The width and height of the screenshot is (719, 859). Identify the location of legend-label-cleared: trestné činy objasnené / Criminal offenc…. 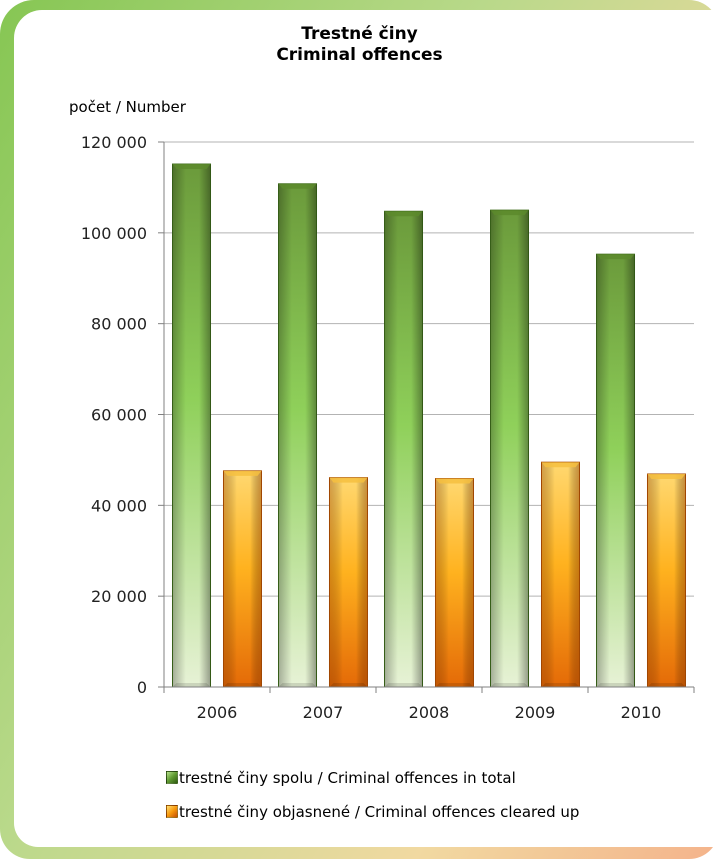
(379, 811).